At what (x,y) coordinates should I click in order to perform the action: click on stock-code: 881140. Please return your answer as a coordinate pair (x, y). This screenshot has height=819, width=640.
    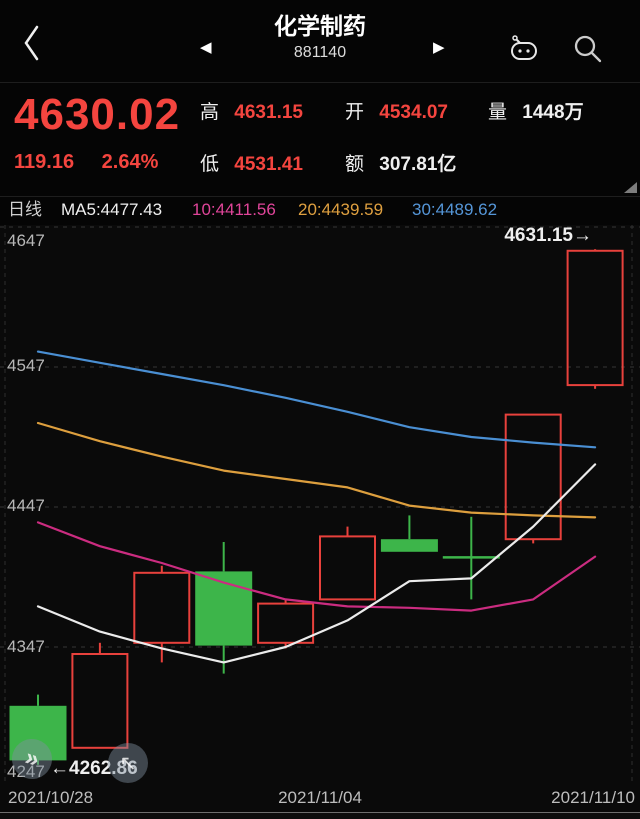
    Looking at the image, I should click on (320, 52).